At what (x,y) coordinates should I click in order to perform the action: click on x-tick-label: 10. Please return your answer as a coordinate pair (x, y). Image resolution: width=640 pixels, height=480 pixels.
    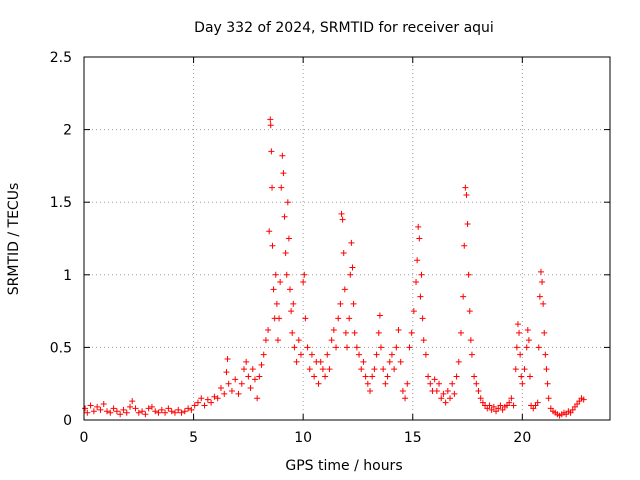
    Looking at the image, I should click on (303, 438).